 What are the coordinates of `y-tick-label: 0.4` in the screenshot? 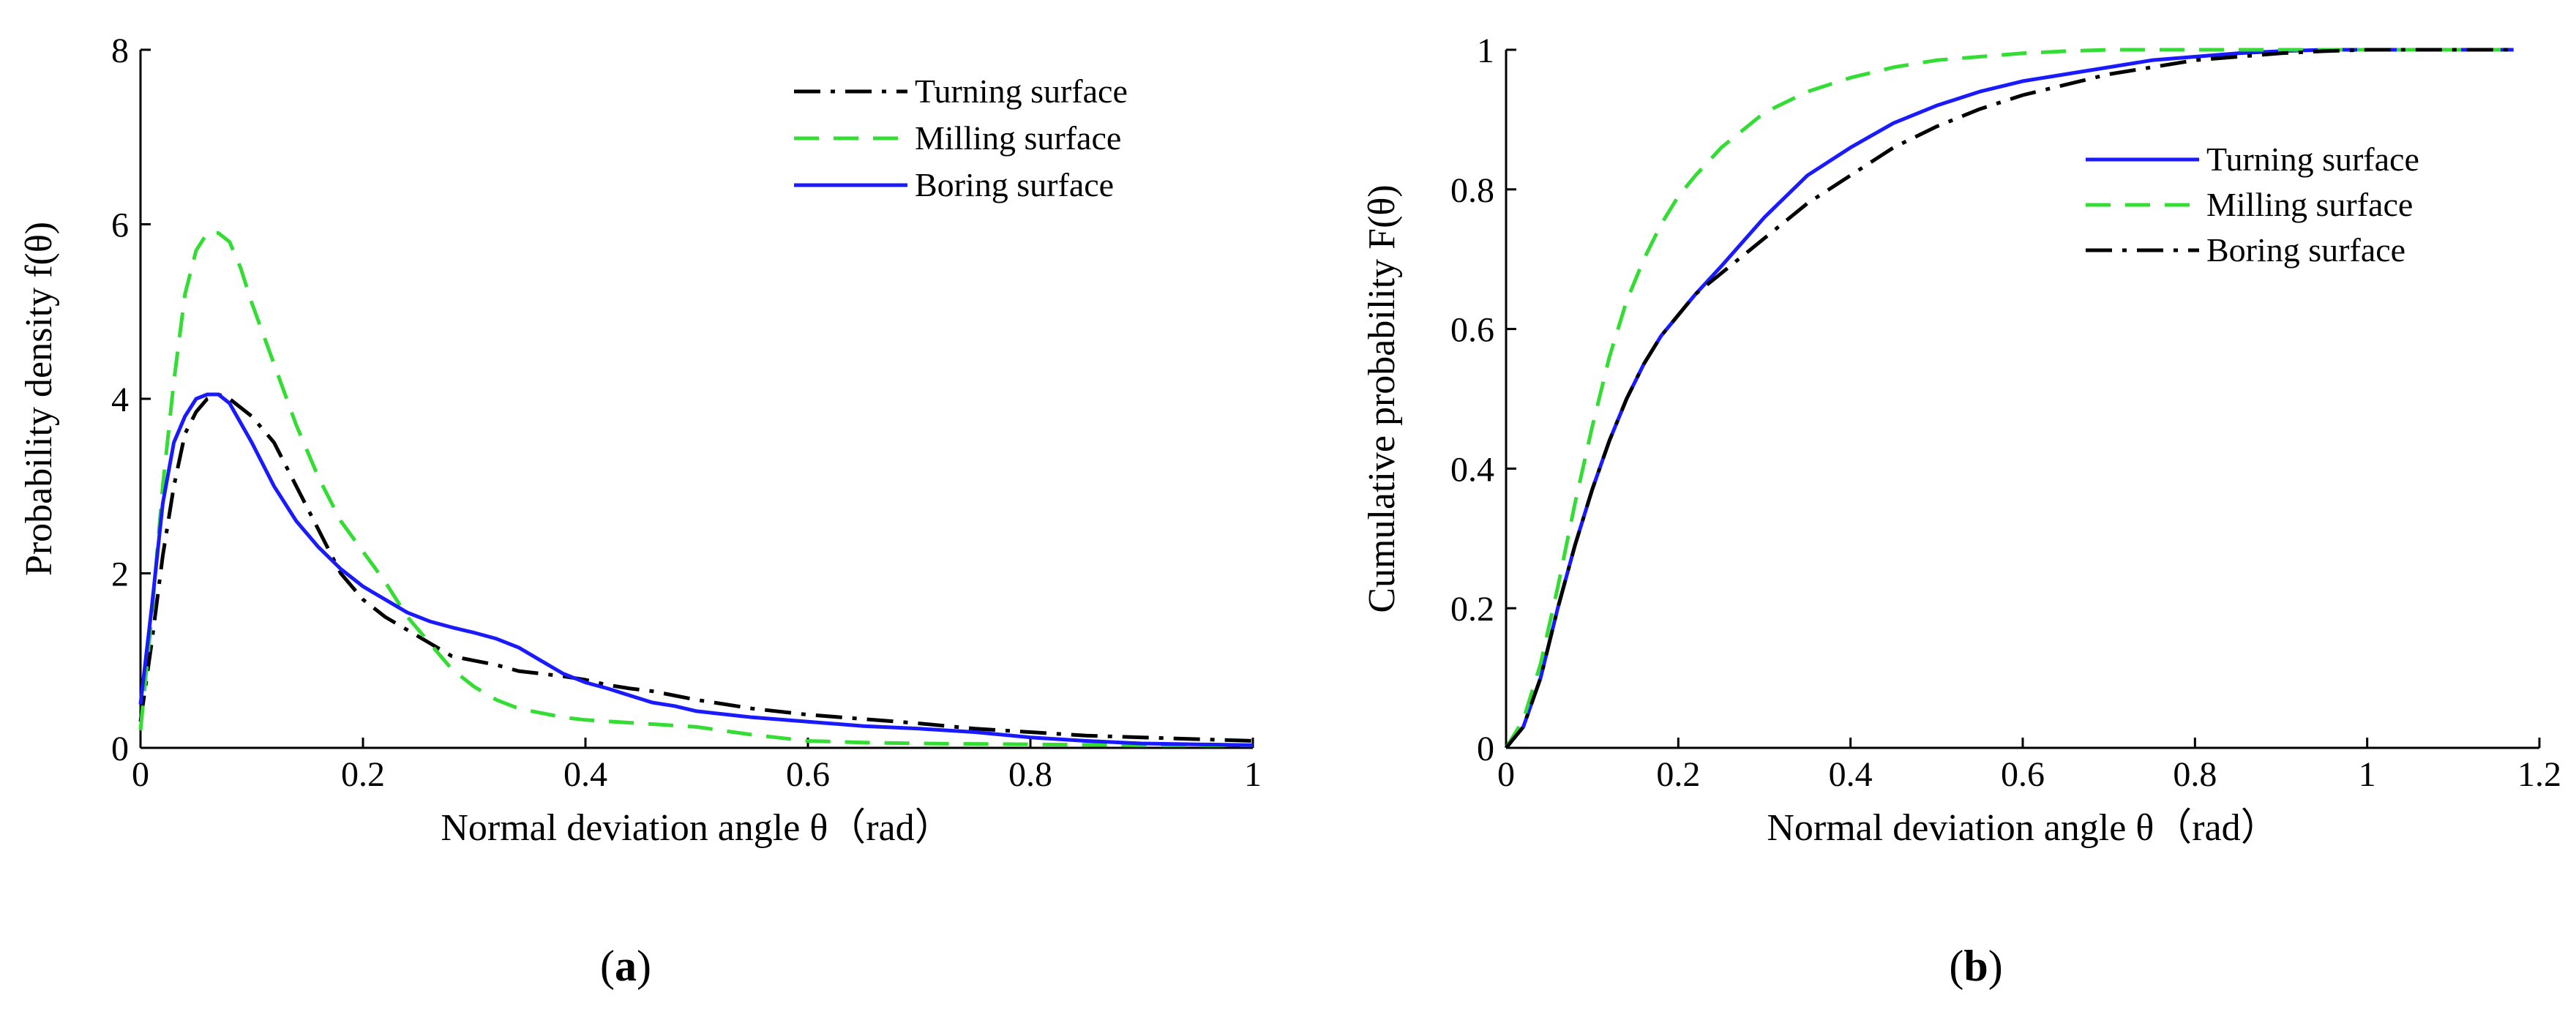 It's located at (1472, 469).